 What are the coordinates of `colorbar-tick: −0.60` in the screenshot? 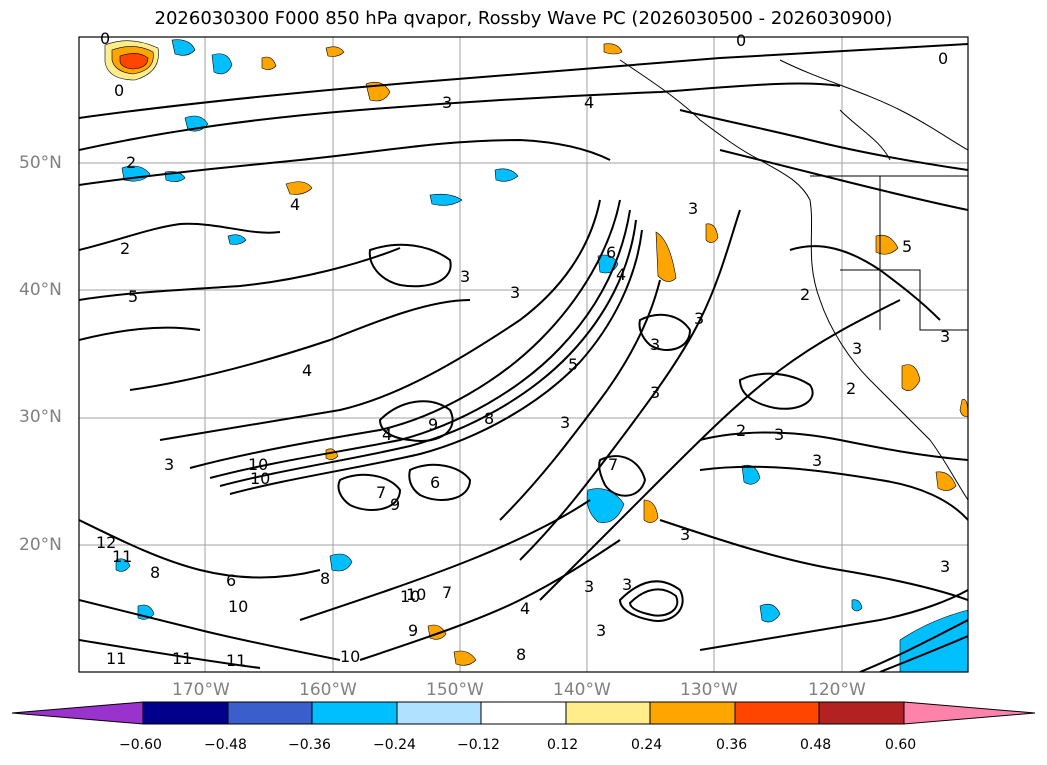 It's located at (140, 745).